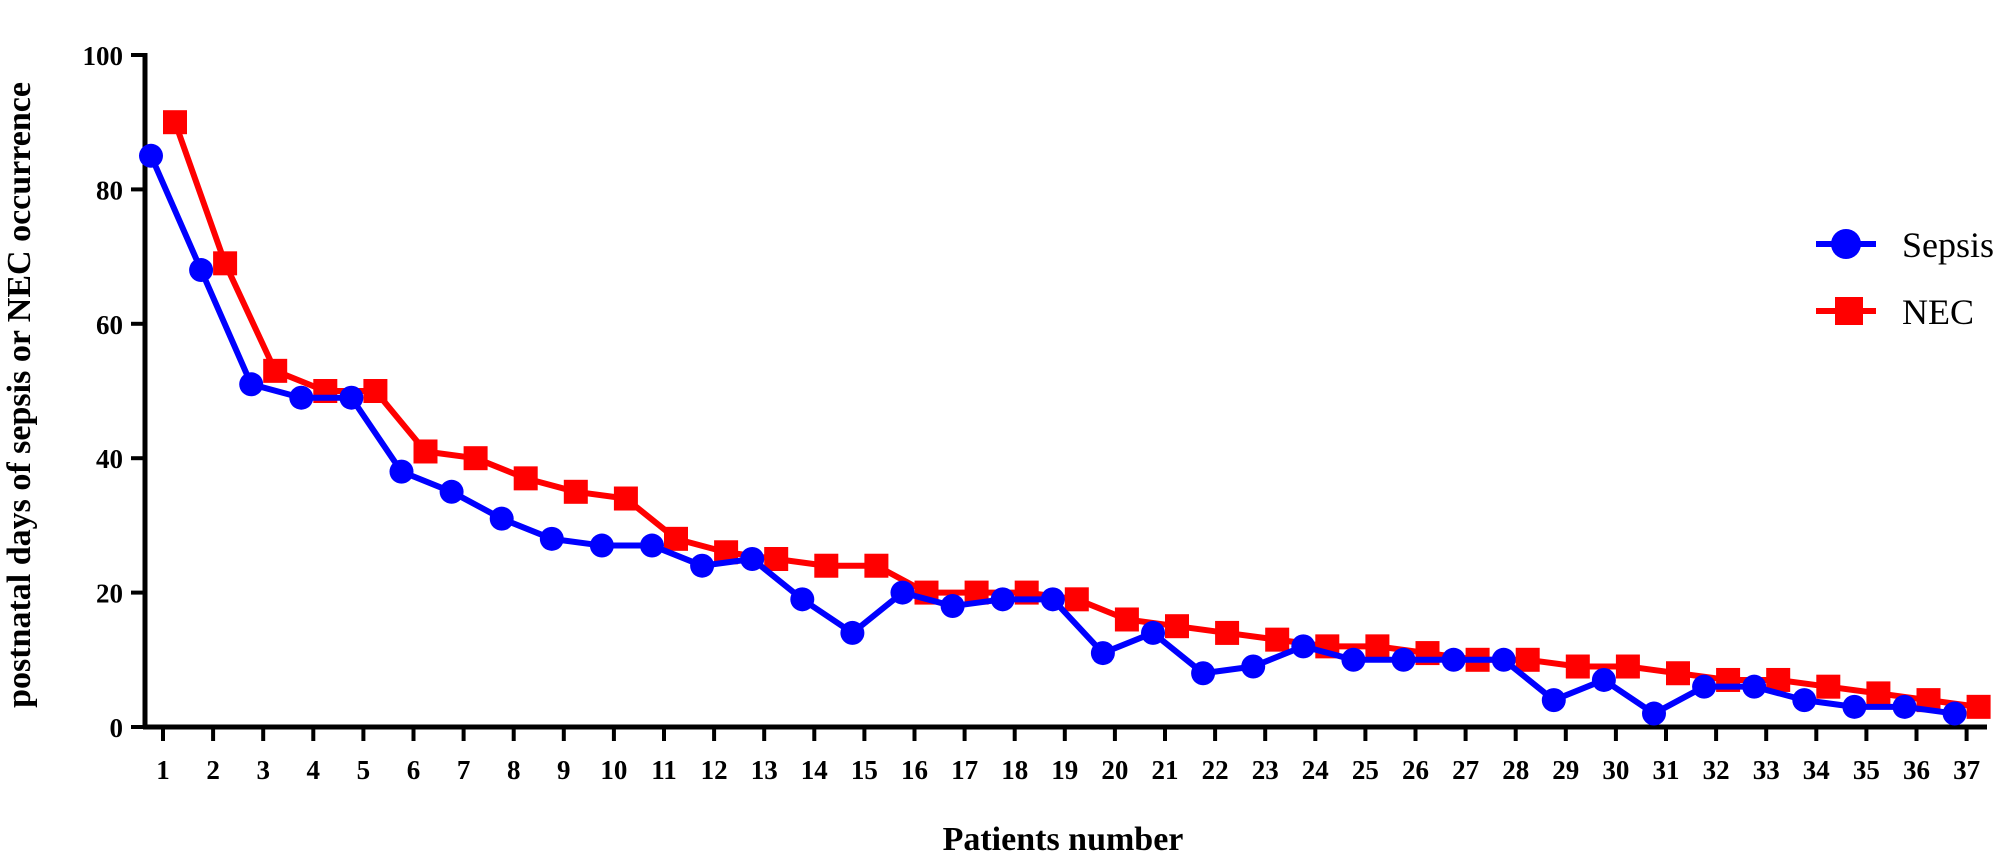 This screenshot has width=2006, height=855. What do you see at coordinates (1849, 311) in the screenshot?
I see `legend-marker-square` at bounding box center [1849, 311].